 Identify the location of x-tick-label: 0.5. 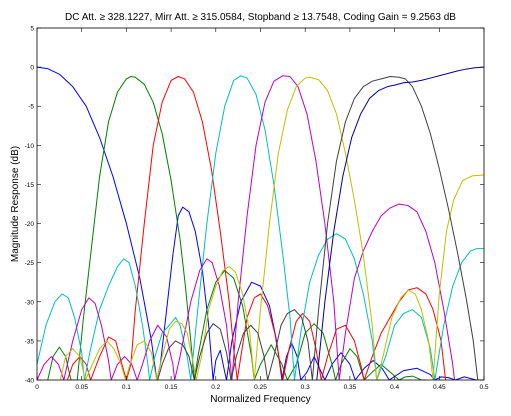
(483, 387).